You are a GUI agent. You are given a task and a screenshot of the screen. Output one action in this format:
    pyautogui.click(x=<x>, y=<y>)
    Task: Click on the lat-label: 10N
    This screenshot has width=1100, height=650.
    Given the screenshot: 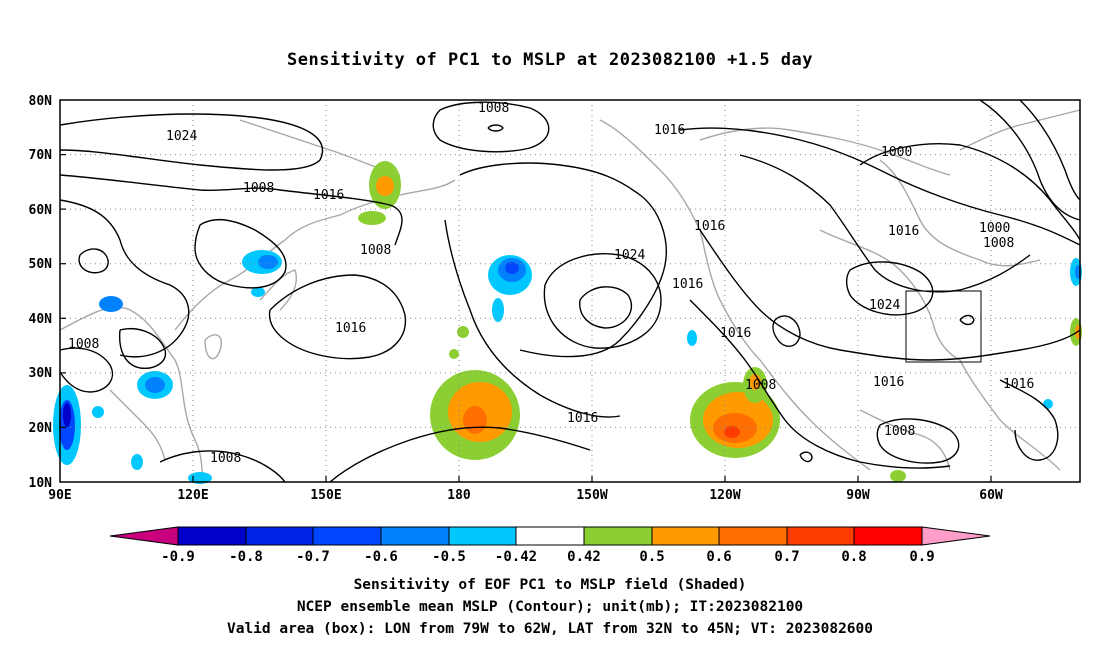 What is the action you would take?
    pyautogui.click(x=41, y=483)
    